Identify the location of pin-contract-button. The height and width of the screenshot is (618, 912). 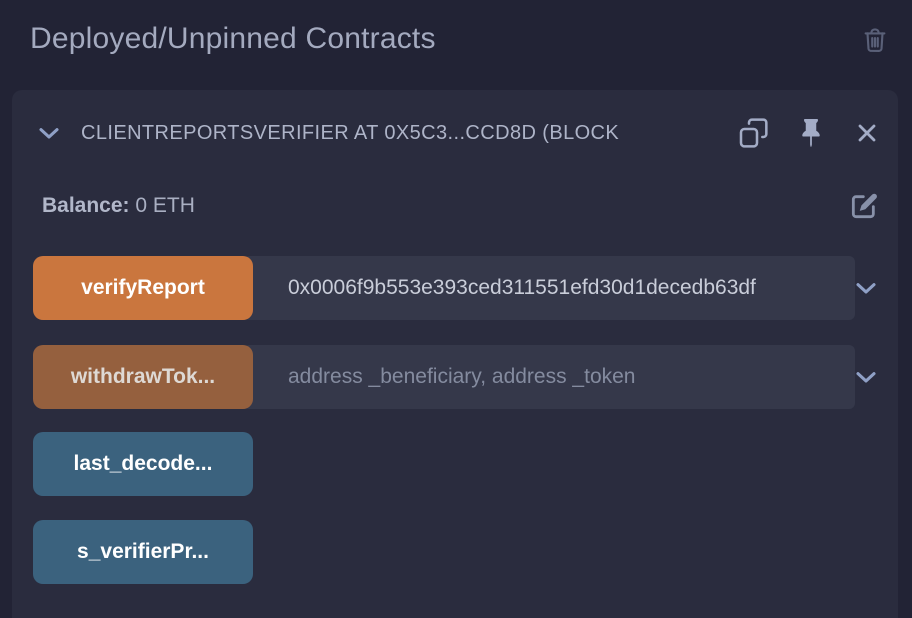
(811, 133).